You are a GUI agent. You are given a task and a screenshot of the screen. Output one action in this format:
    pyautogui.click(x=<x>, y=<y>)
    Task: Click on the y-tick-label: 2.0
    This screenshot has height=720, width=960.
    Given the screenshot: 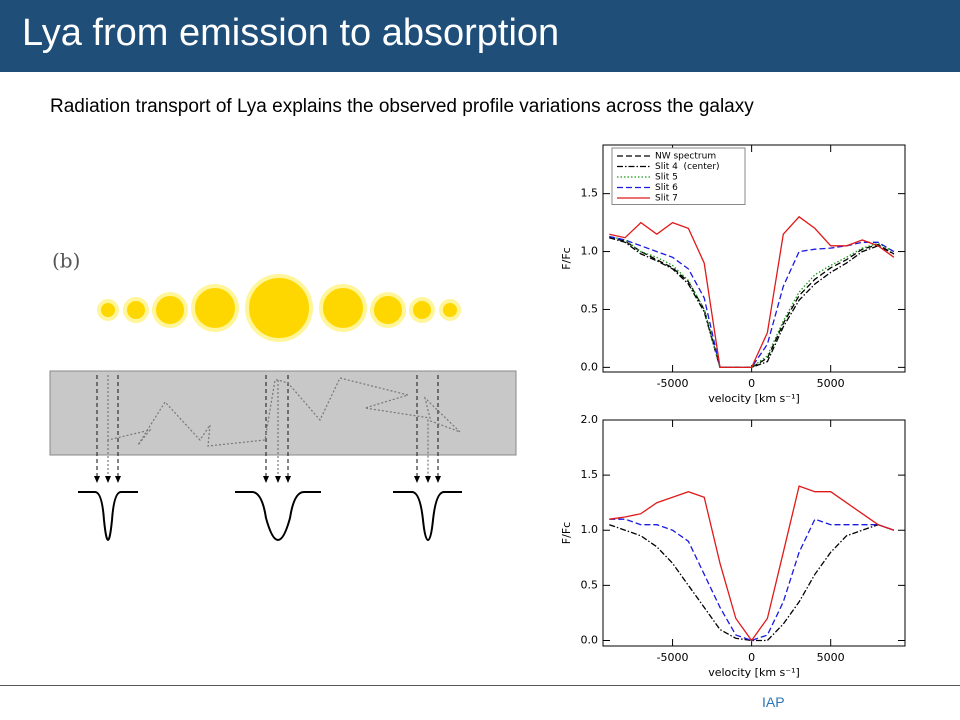 What is the action you would take?
    pyautogui.click(x=590, y=419)
    